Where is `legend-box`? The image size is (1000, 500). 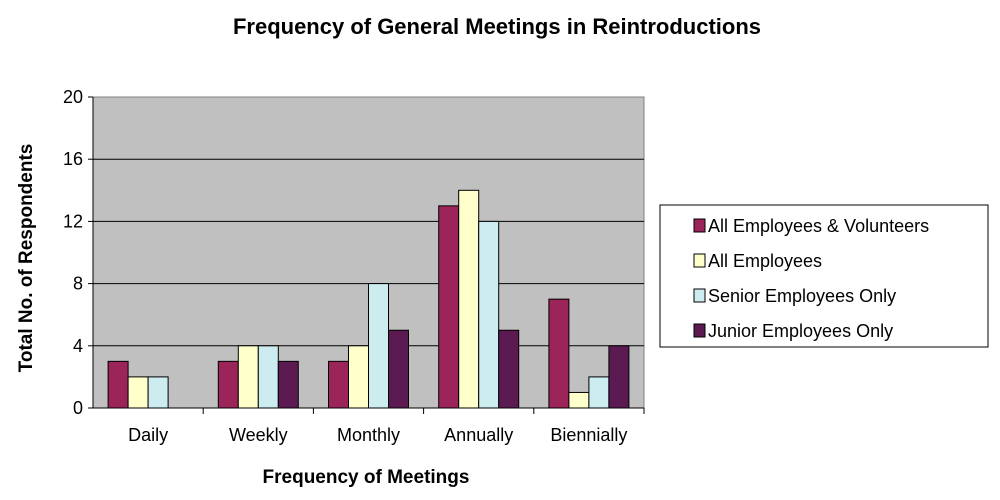 legend-box is located at coordinates (824, 276).